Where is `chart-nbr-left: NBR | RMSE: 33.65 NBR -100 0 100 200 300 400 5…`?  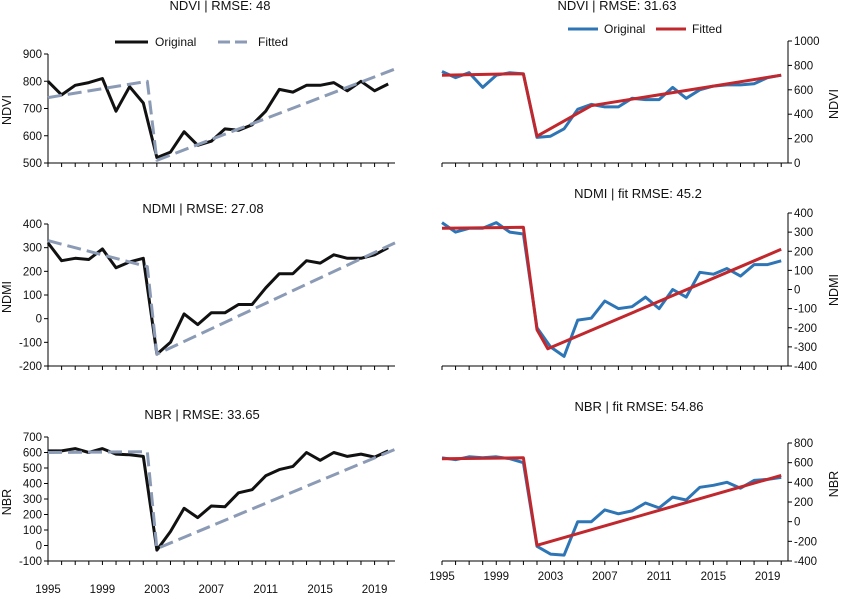
chart-nbr-left: NBR | RMSE: 33.65 NBR -100 0 100 200 300 400 5… is located at coordinates (198, 487).